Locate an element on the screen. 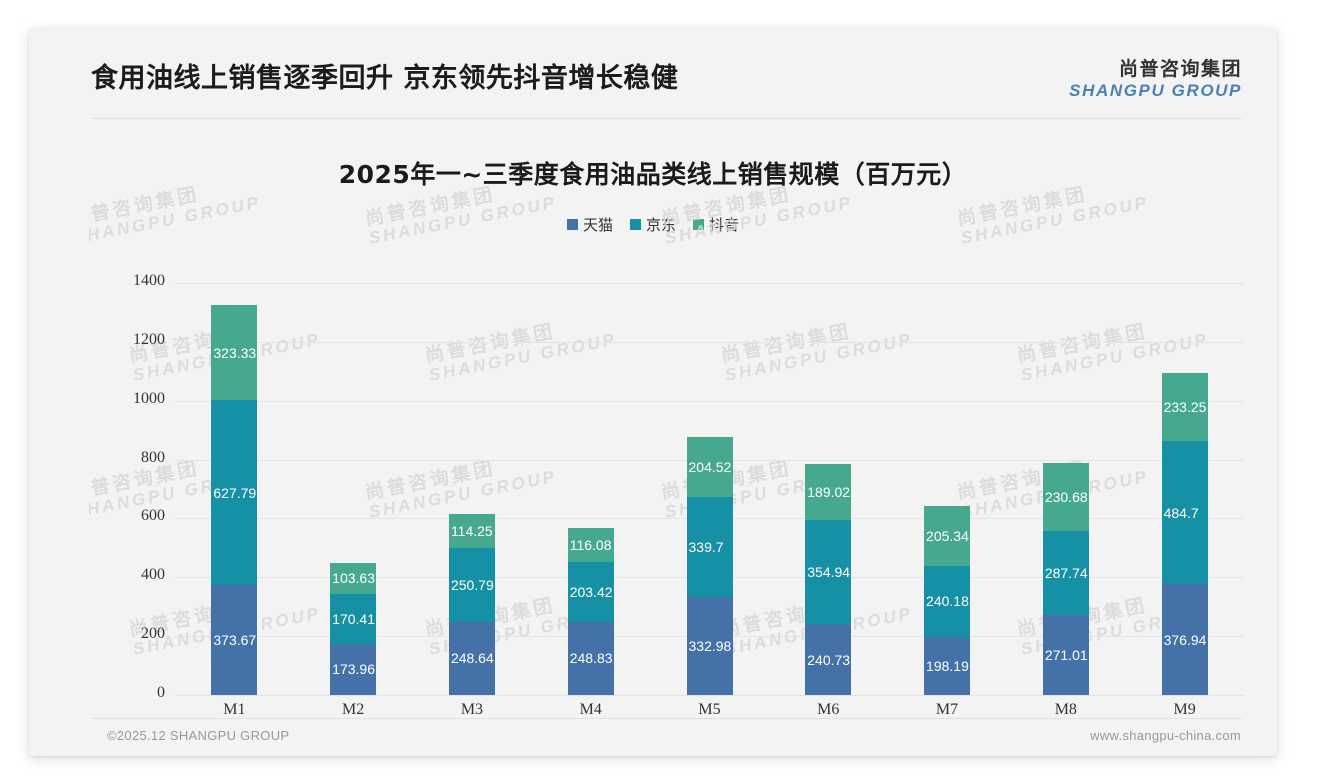  bar-segment-抖音-M6: 189.02 is located at coordinates (828, 492).